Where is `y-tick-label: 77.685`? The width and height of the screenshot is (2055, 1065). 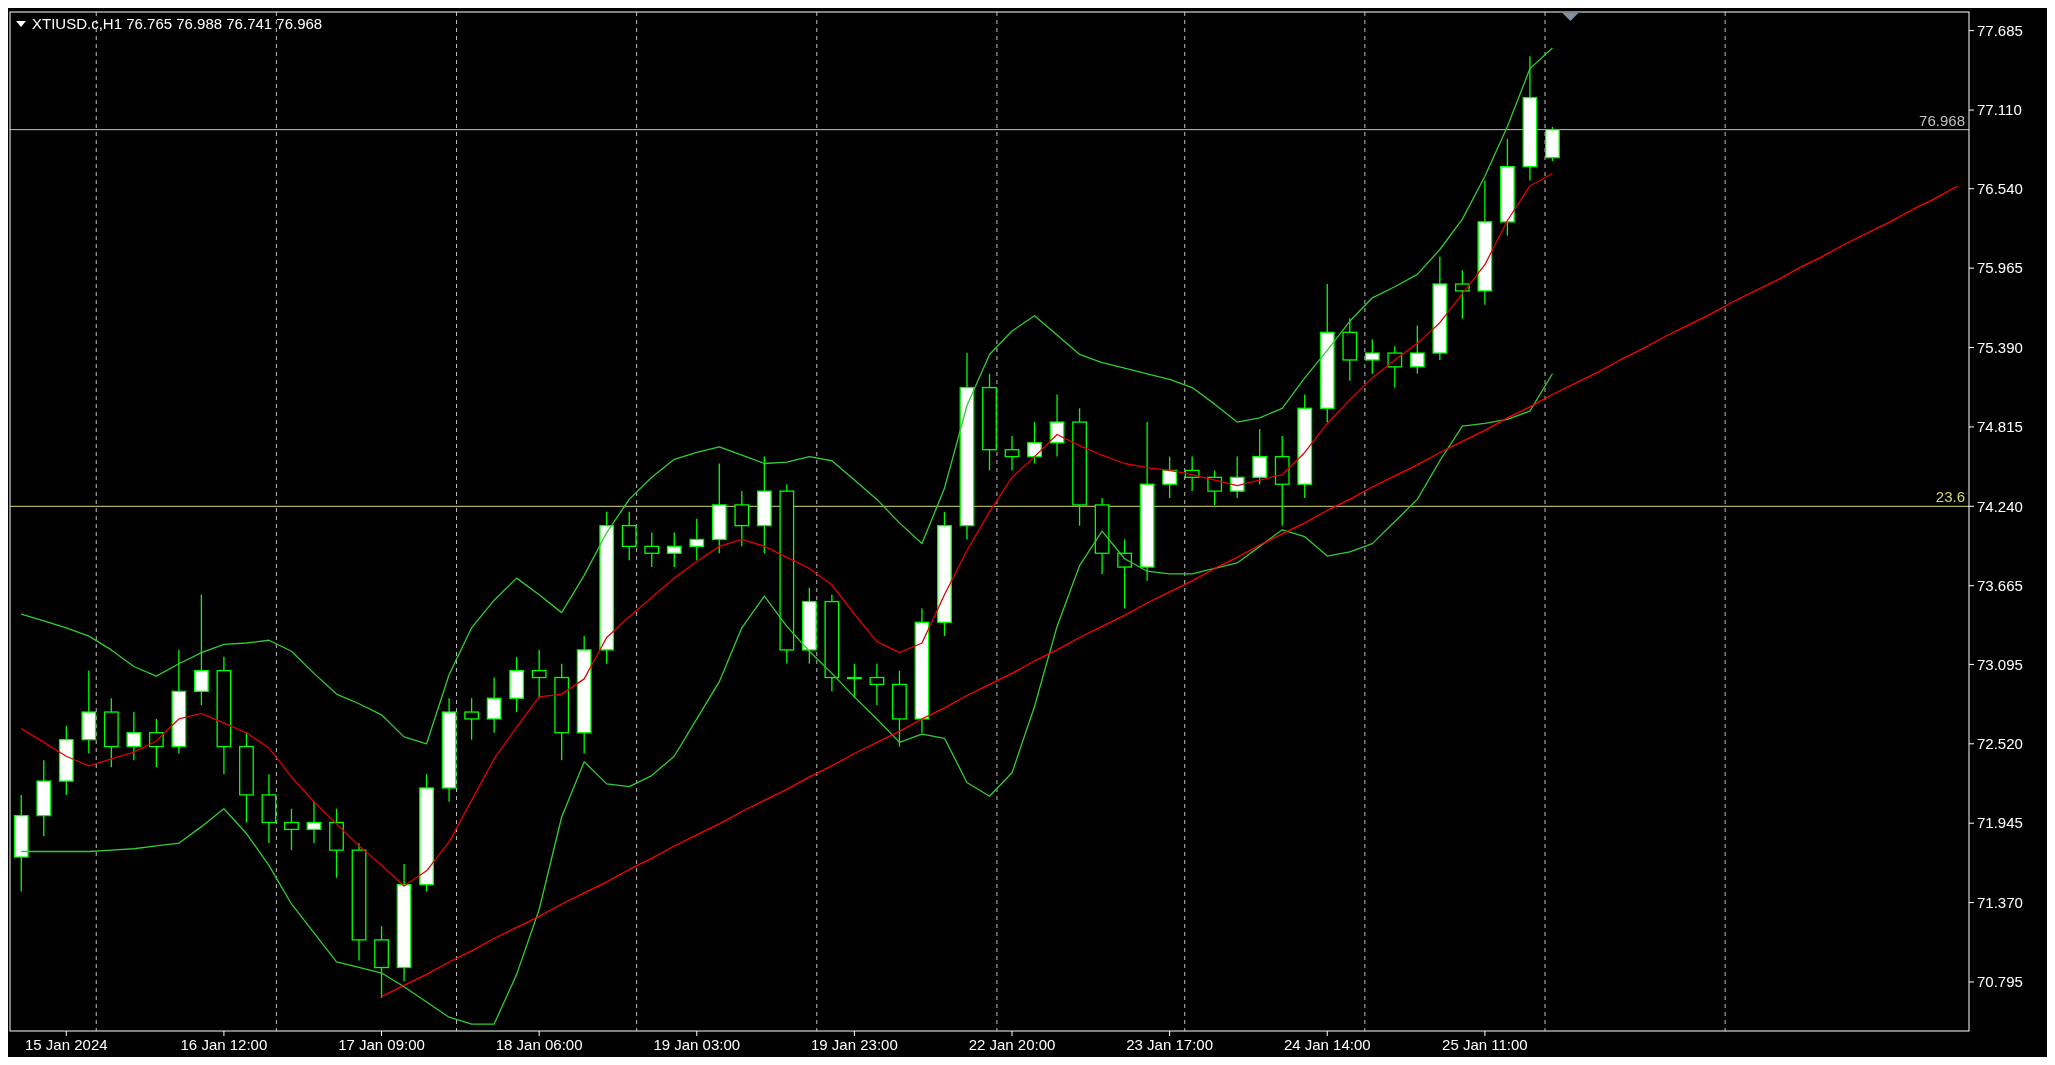
y-tick-label: 77.685 is located at coordinates (2000, 30).